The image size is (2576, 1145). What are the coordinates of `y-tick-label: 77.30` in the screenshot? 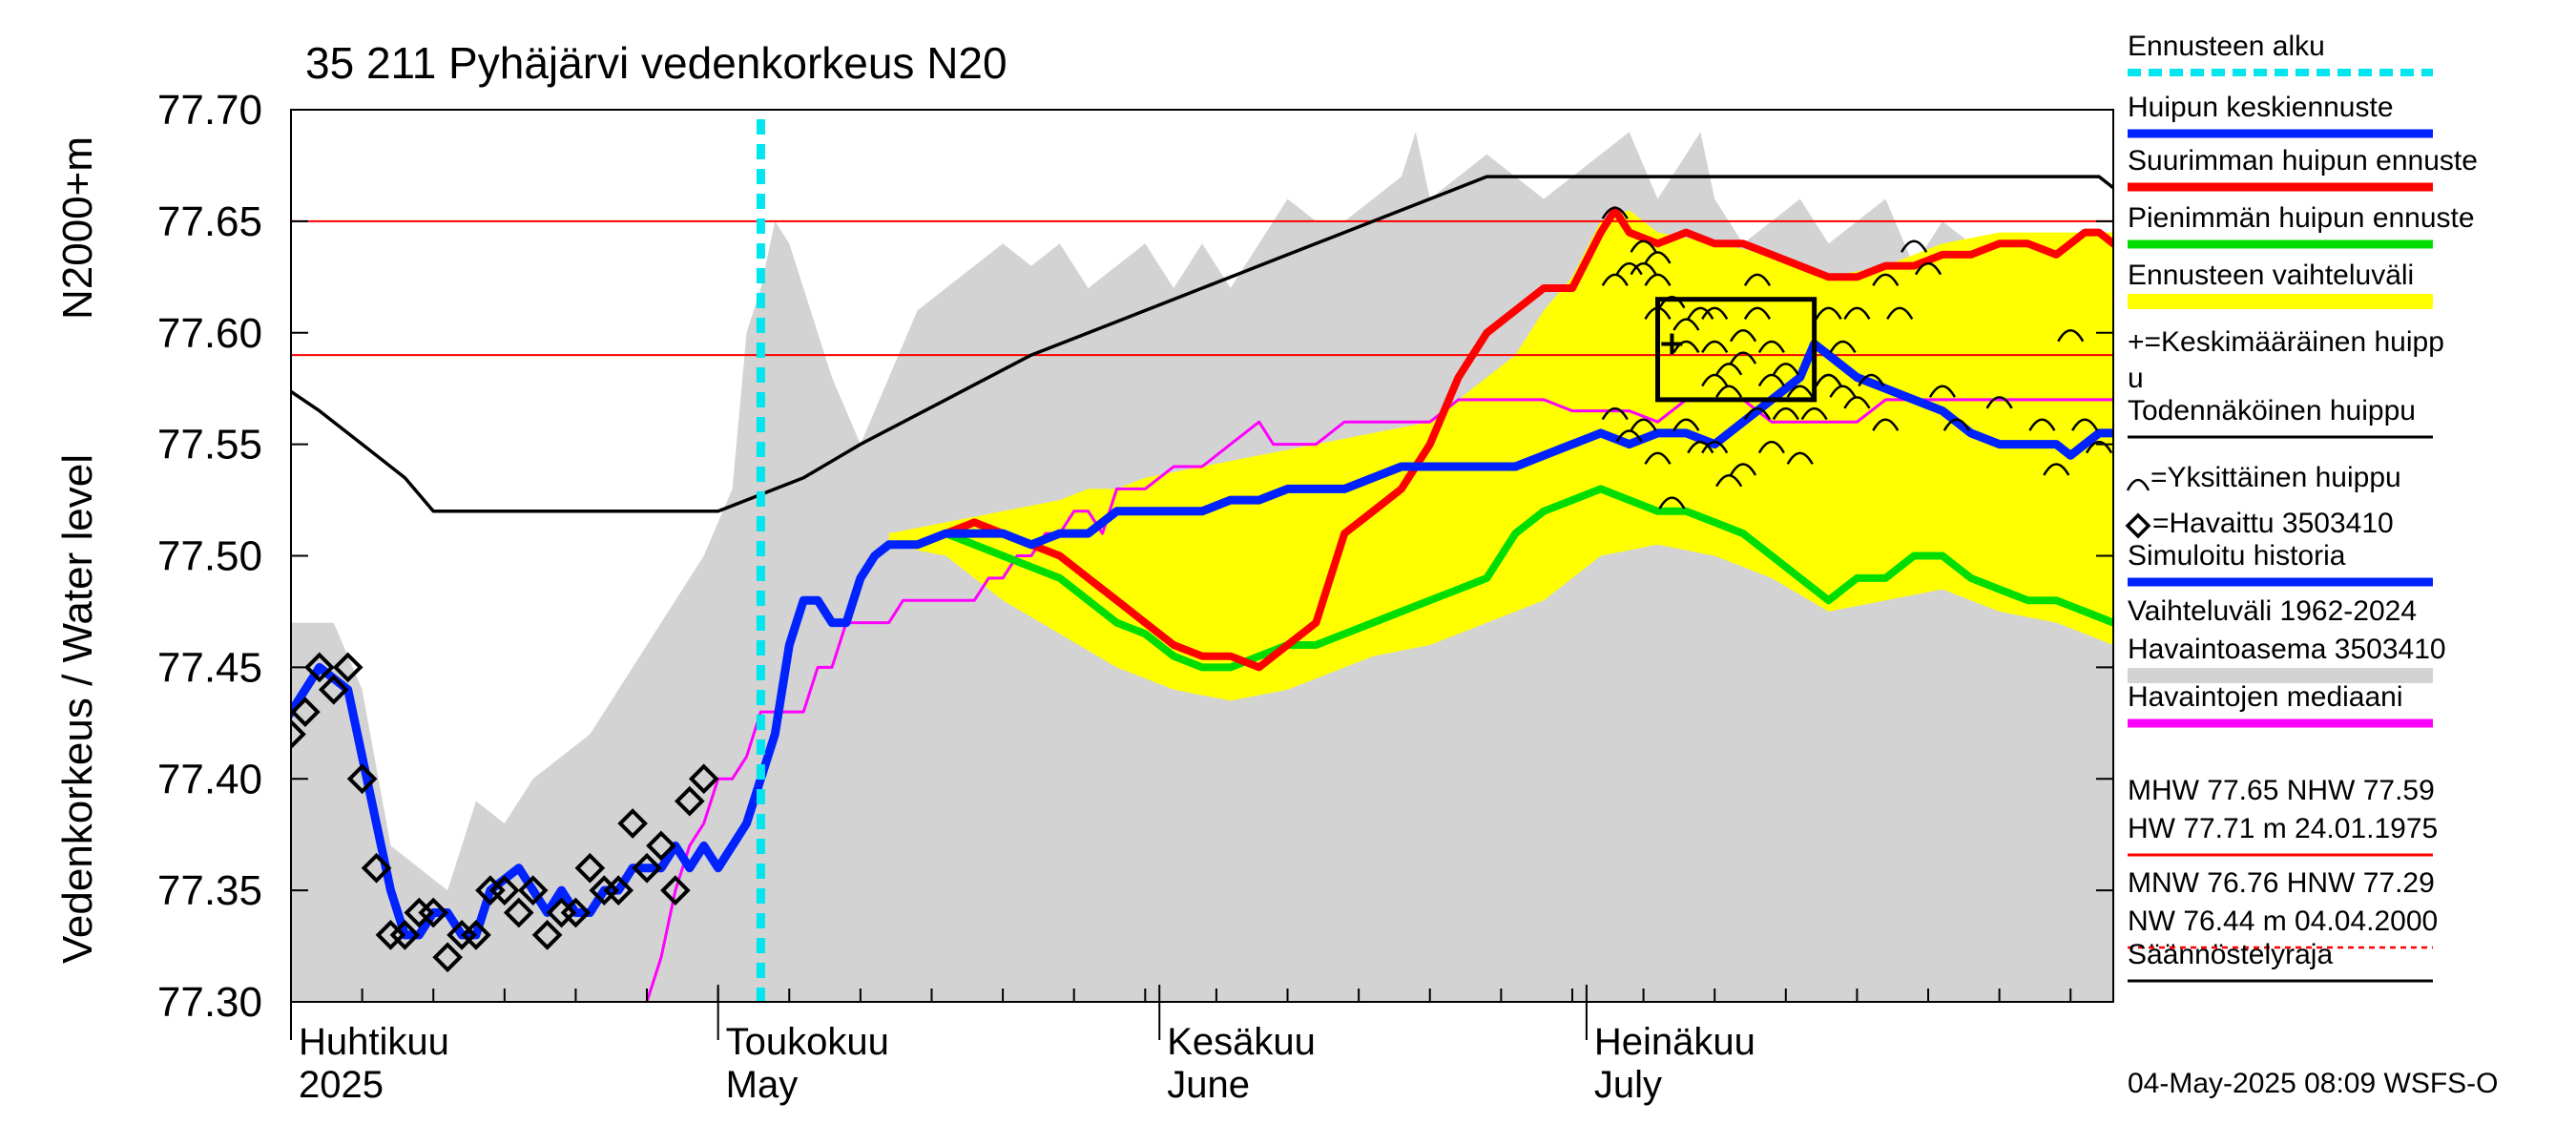 It's located at (209, 1003).